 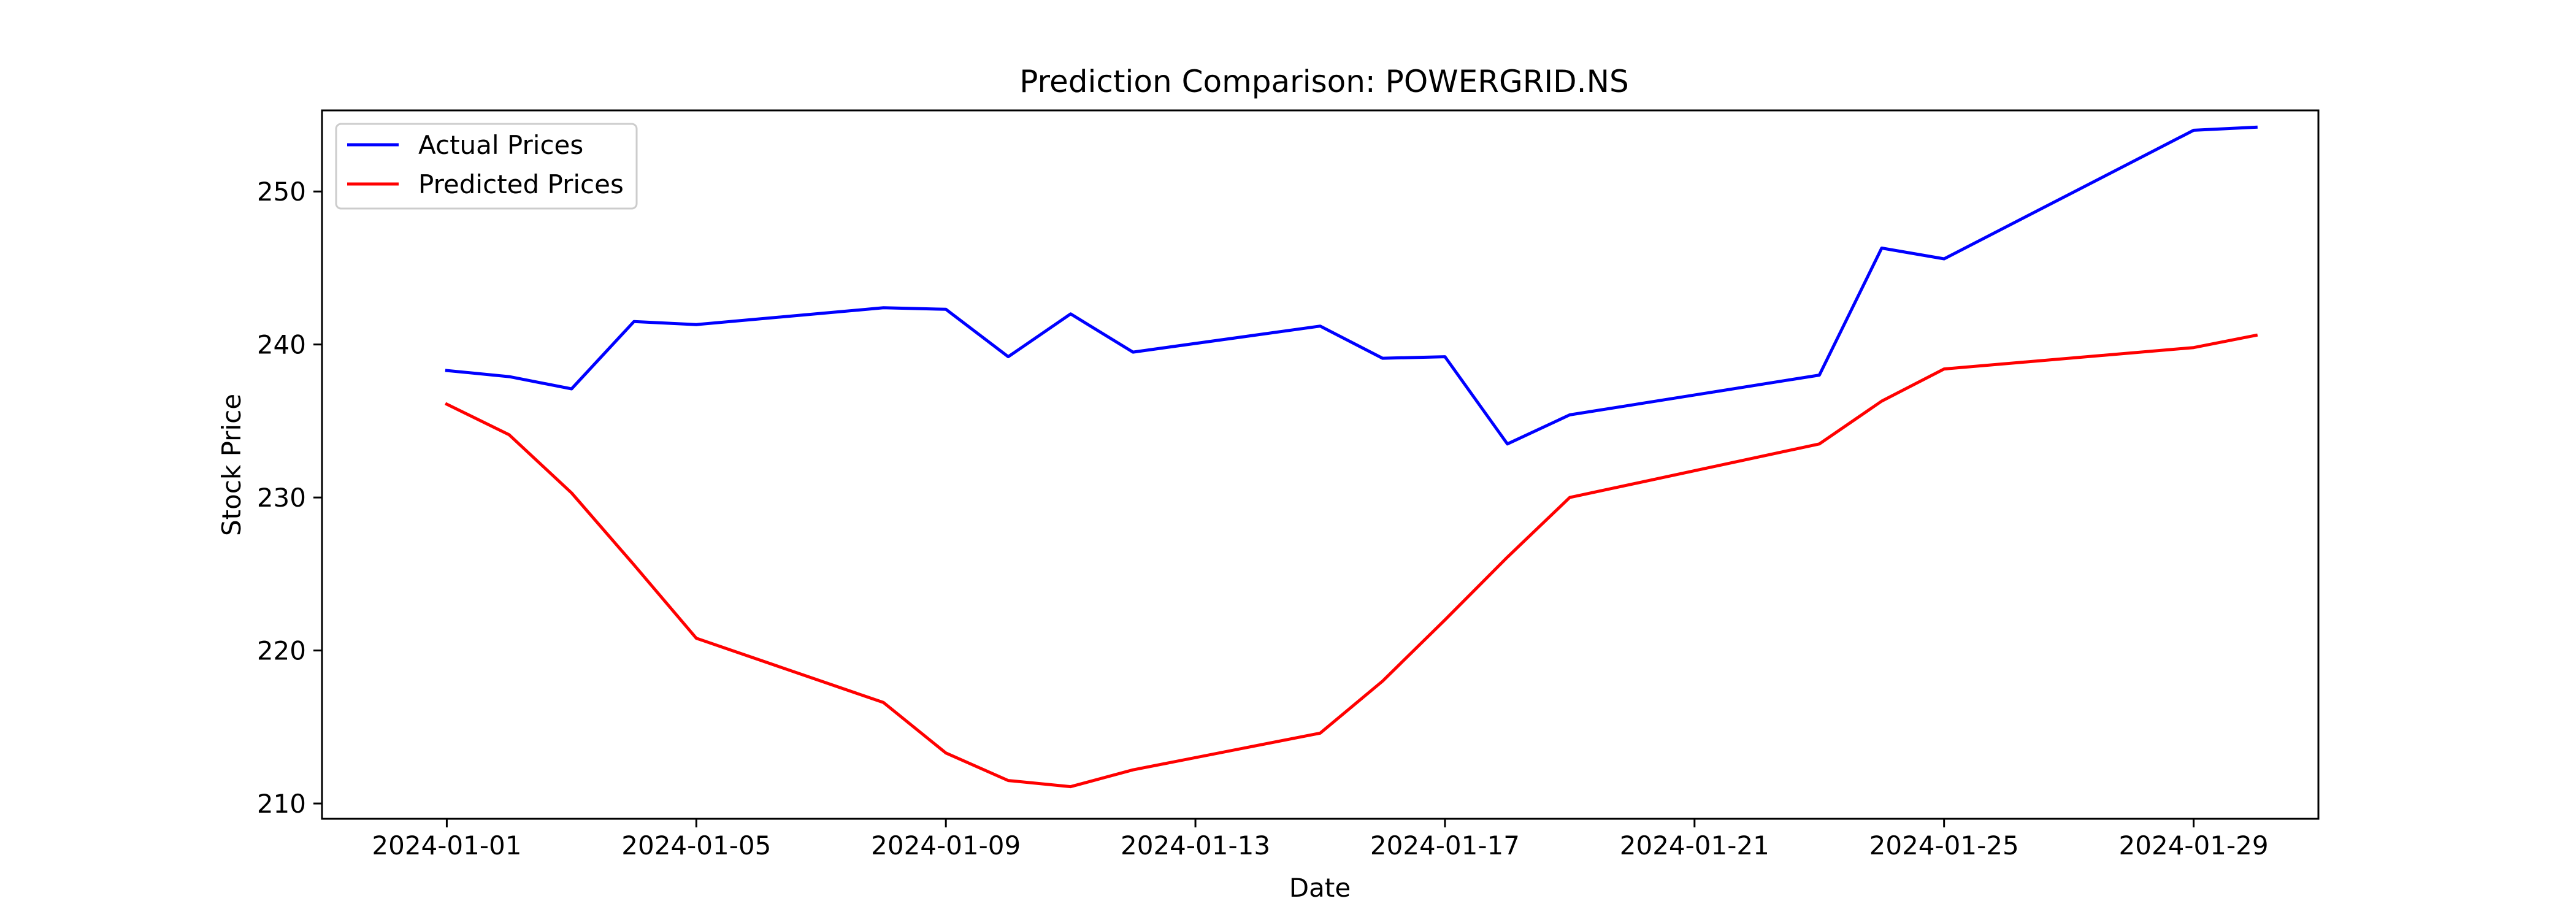 I want to click on x-tick-label: 2024-01-17, so click(x=1445, y=845).